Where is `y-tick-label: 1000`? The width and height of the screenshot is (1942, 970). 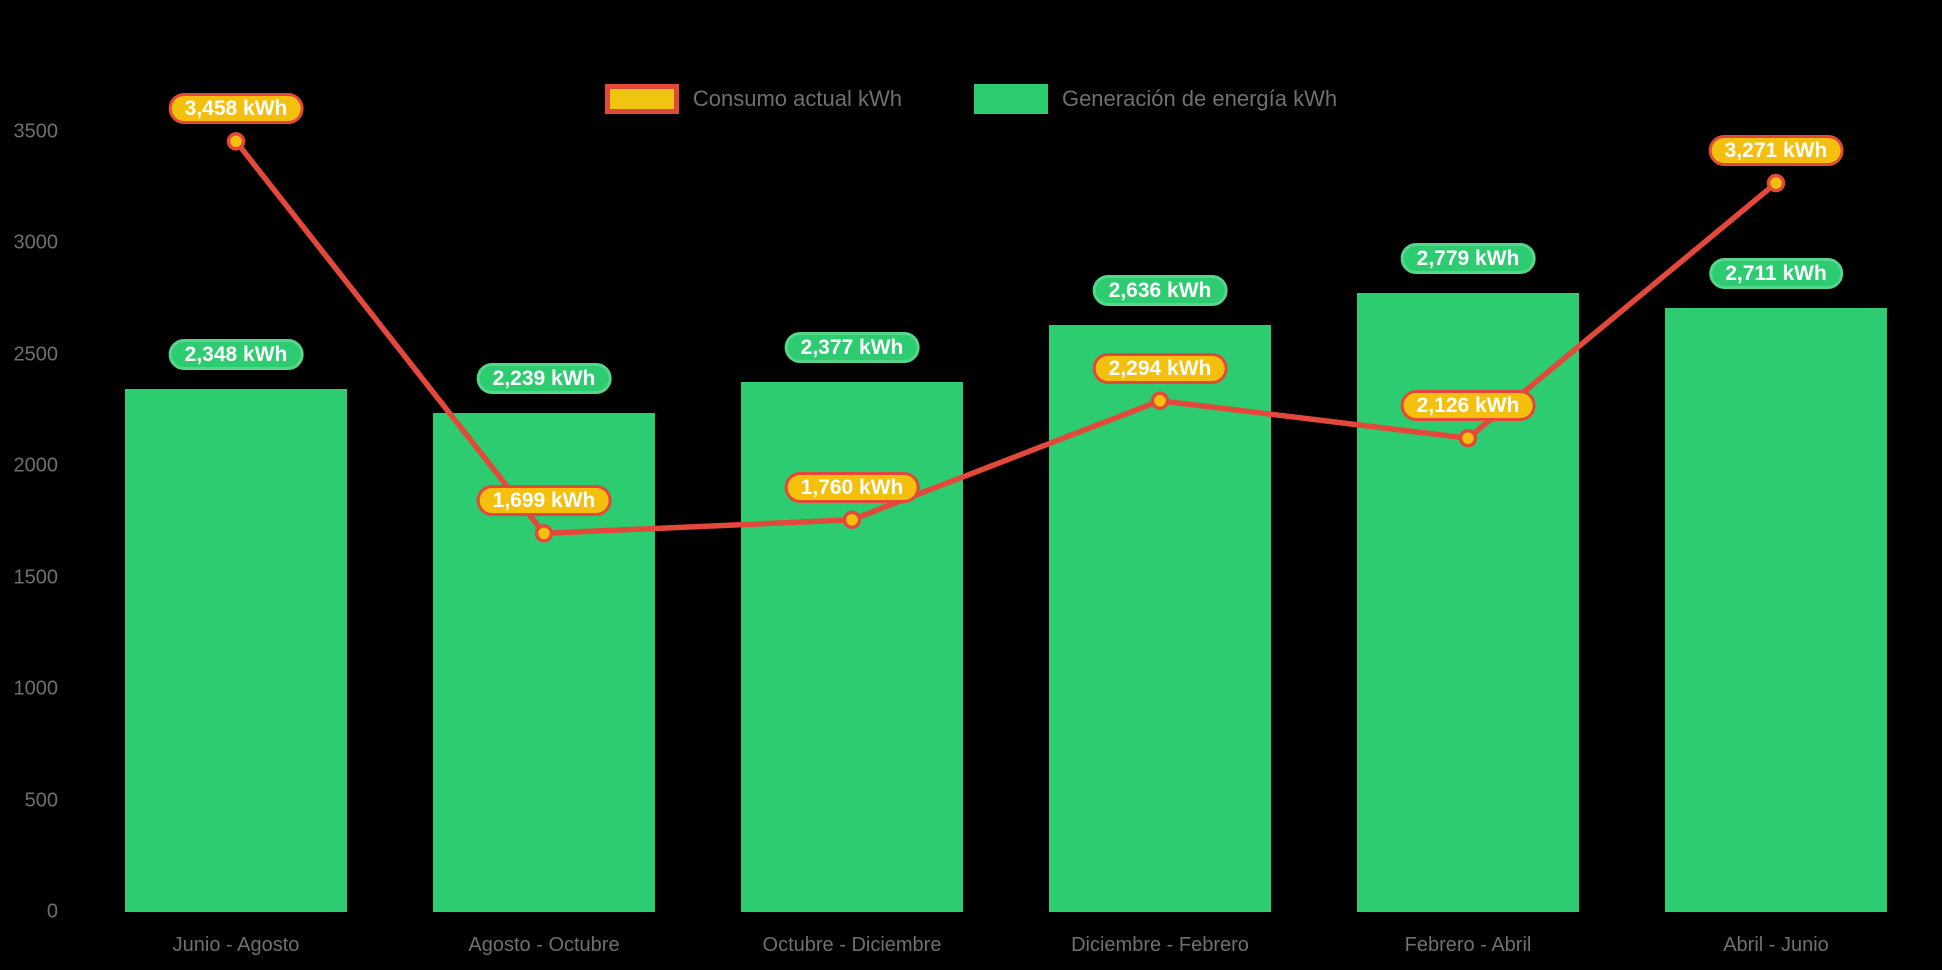
y-tick-label: 1000 is located at coordinates (36, 688).